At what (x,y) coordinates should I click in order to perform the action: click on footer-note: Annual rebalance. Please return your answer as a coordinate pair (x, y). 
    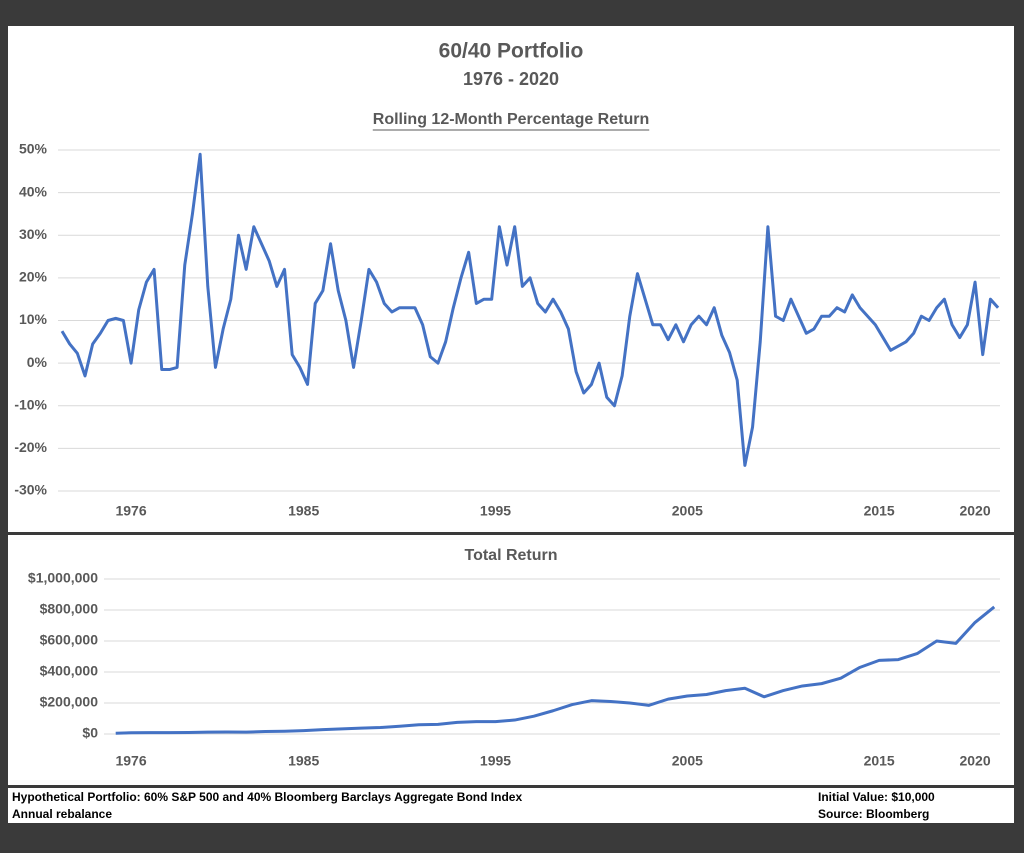
    Looking at the image, I should click on (62, 814).